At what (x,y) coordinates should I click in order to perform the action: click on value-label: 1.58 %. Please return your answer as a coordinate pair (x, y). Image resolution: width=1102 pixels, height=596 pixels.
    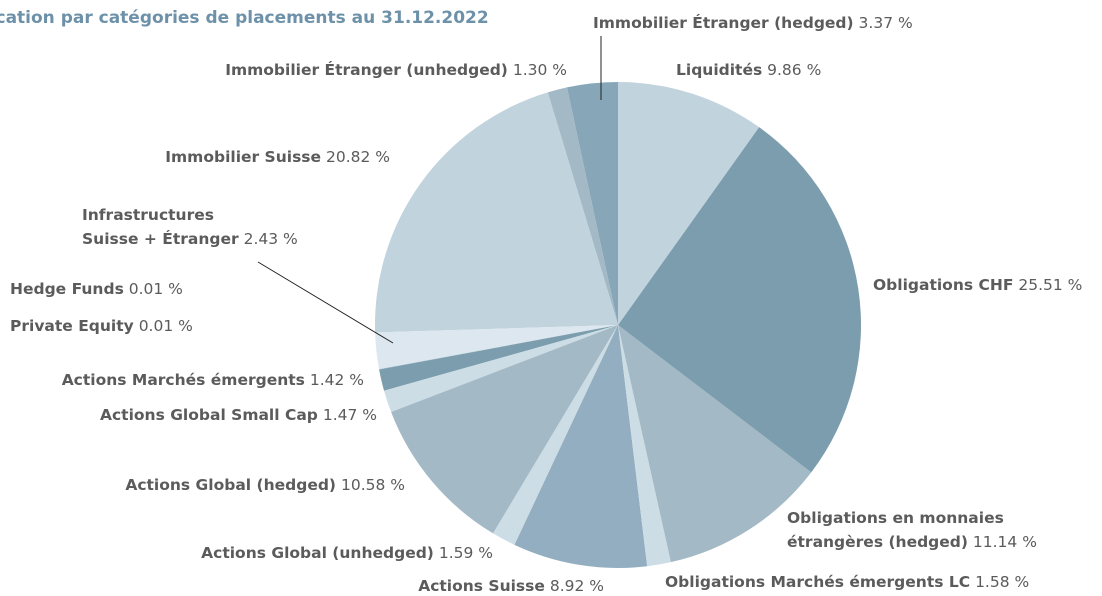
    Looking at the image, I should click on (1002, 582).